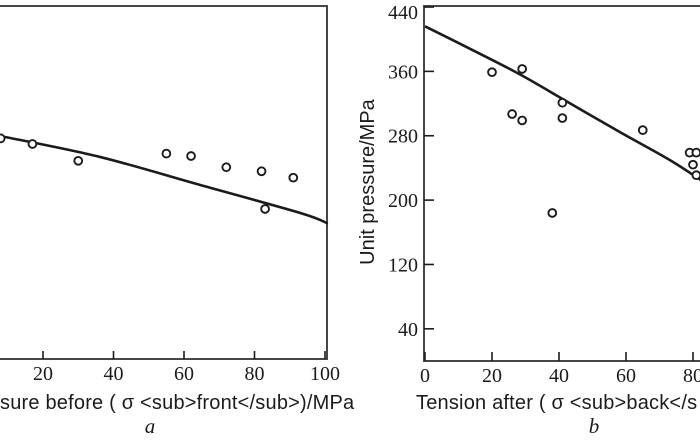 This screenshot has height=446, width=700. I want to click on chart-b-panel-letter: b, so click(594, 426).